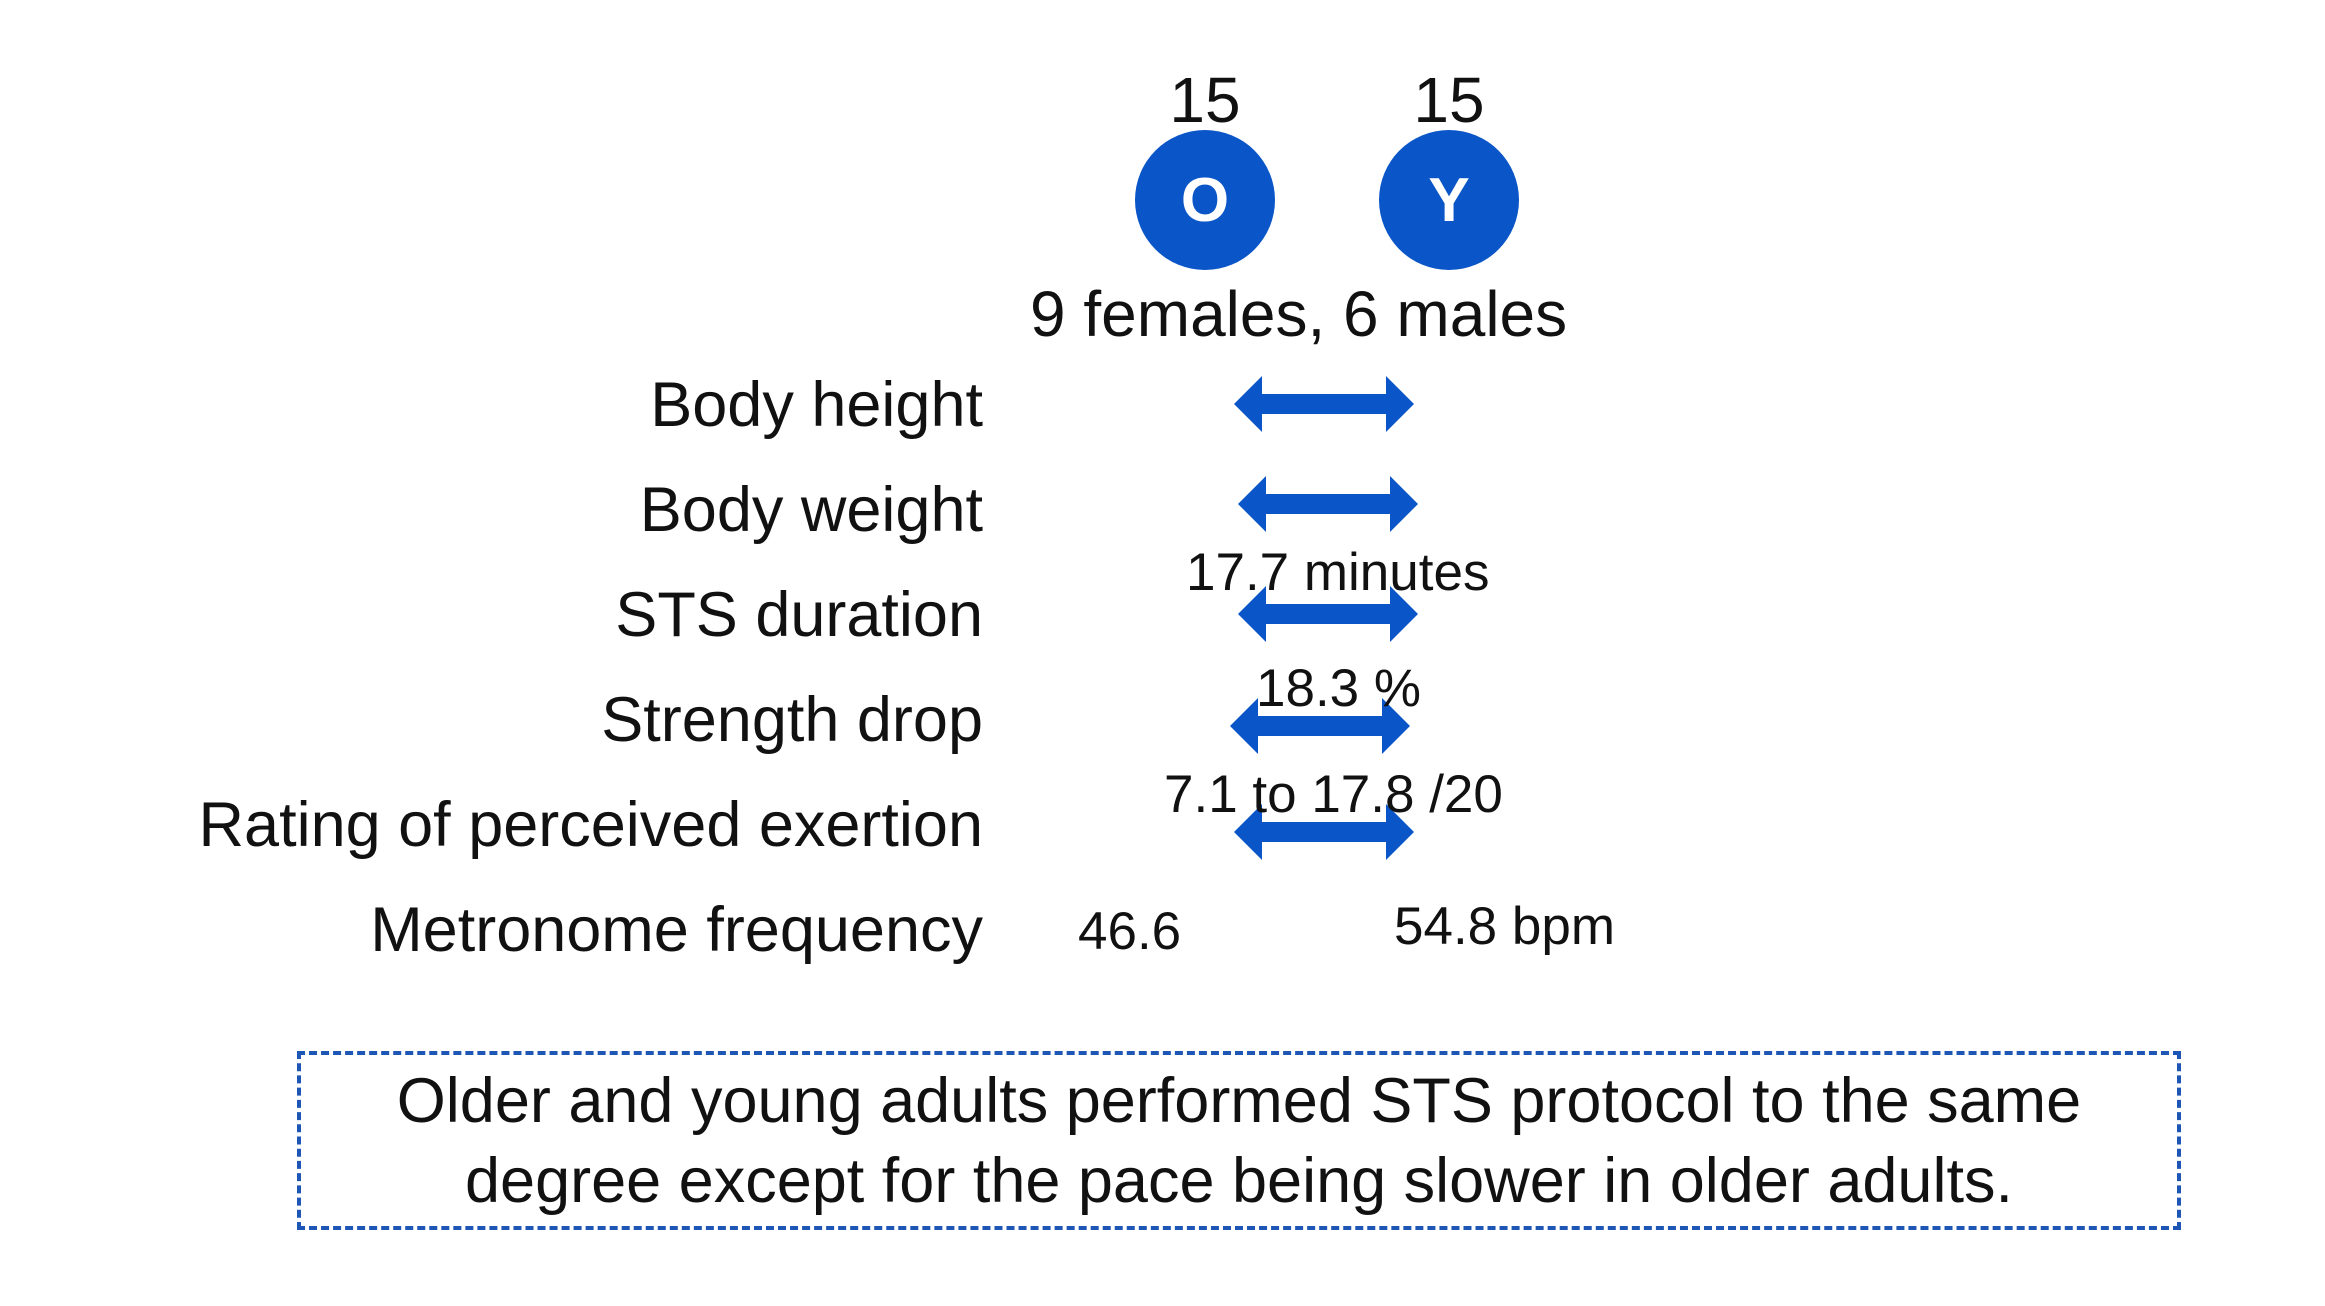 This screenshot has width=2325, height=1306. I want to click on group-old-count: 15, so click(1205, 100).